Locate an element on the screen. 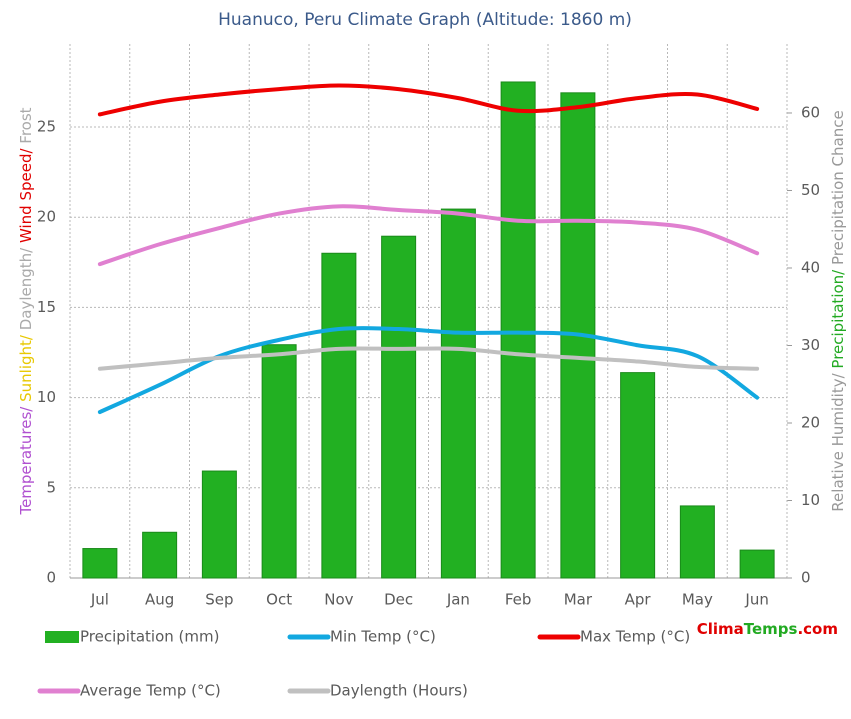 The image size is (851, 719). legend-label: Min Temp (°C) is located at coordinates (383, 637).